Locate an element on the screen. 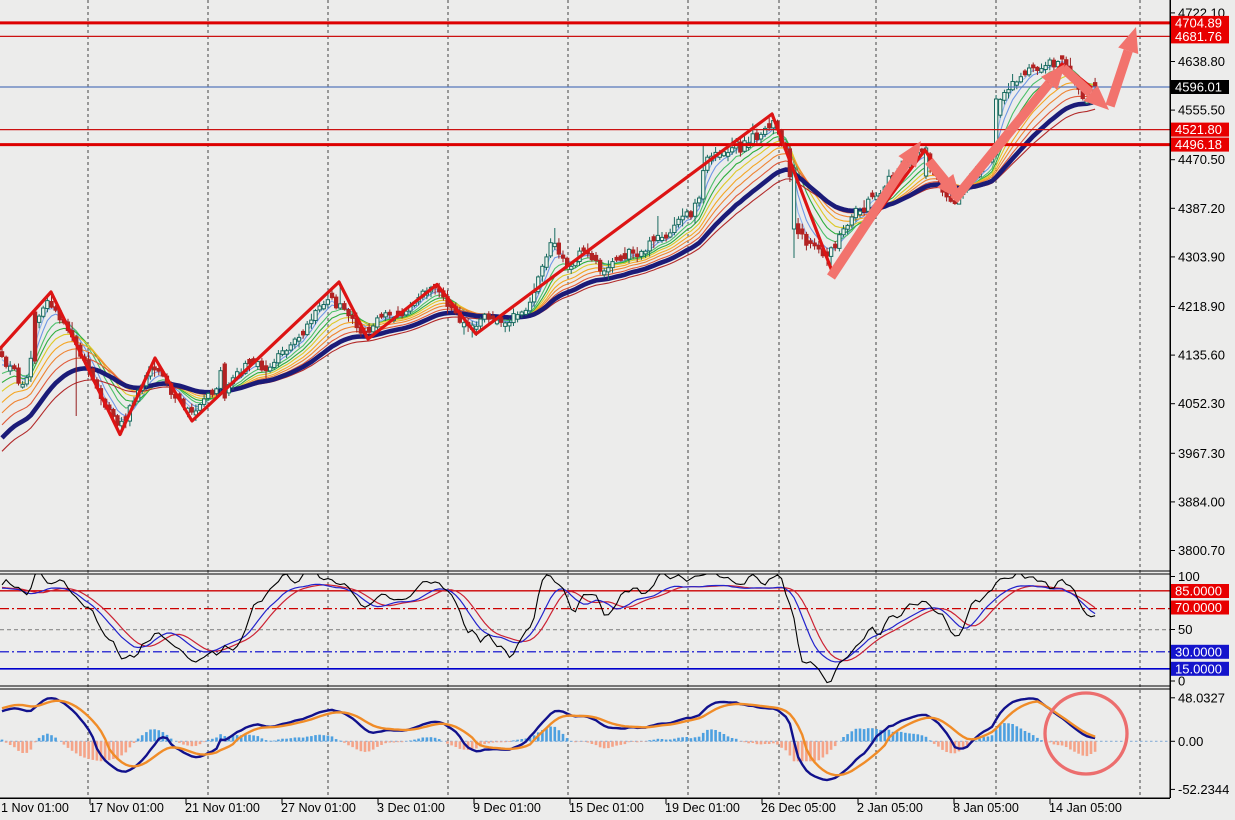 This screenshot has width=1235, height=820. svg-text: 2 Jan 05:00 is located at coordinates (890, 808).